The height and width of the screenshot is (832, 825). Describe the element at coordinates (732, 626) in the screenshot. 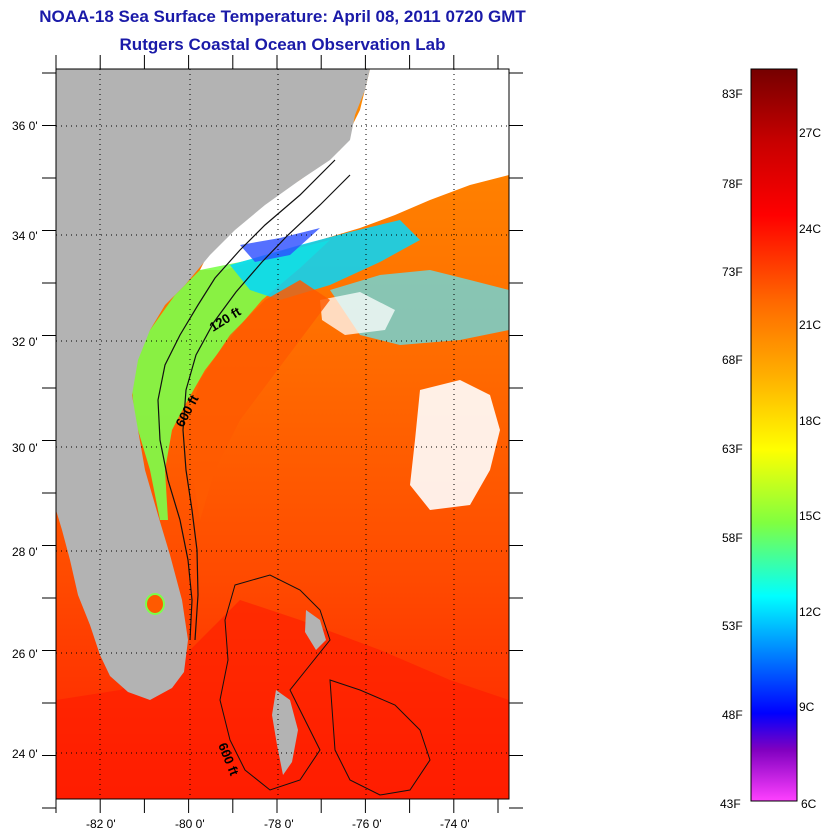

I see `colorbar-label-53f: 53F` at that location.